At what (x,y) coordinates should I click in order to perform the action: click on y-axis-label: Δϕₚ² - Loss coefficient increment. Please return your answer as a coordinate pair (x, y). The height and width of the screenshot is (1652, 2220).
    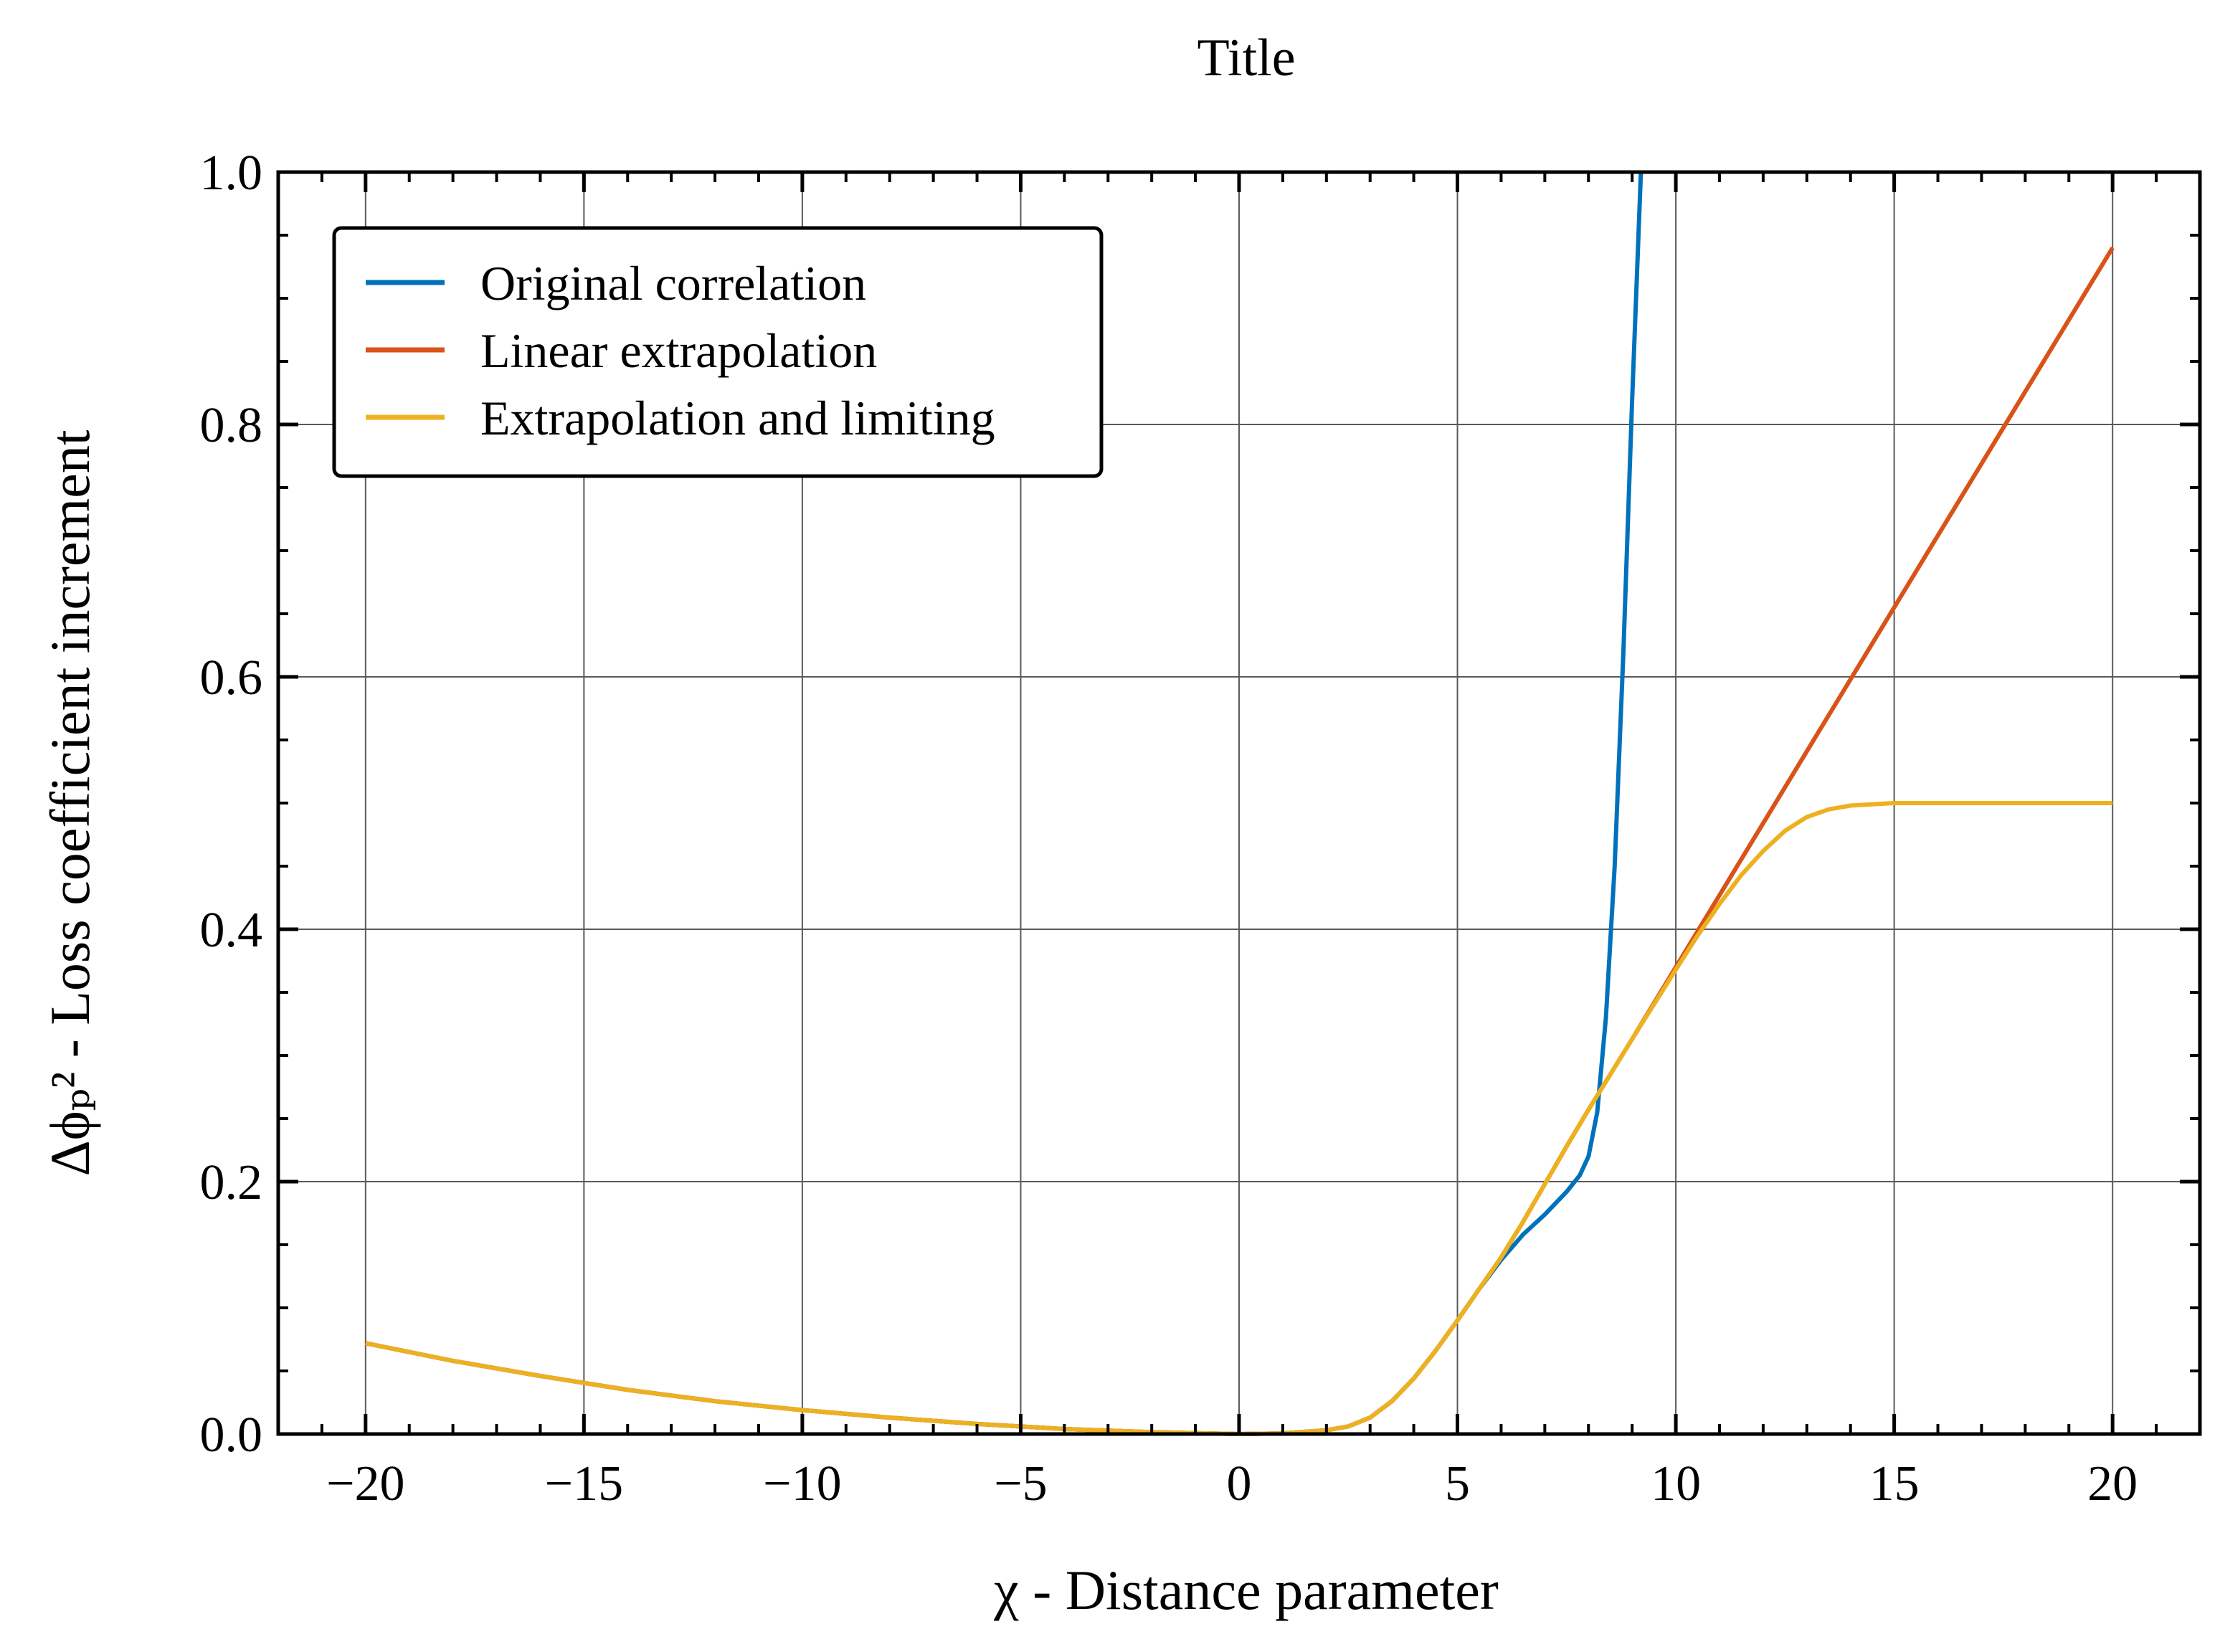
    Looking at the image, I should click on (70, 802).